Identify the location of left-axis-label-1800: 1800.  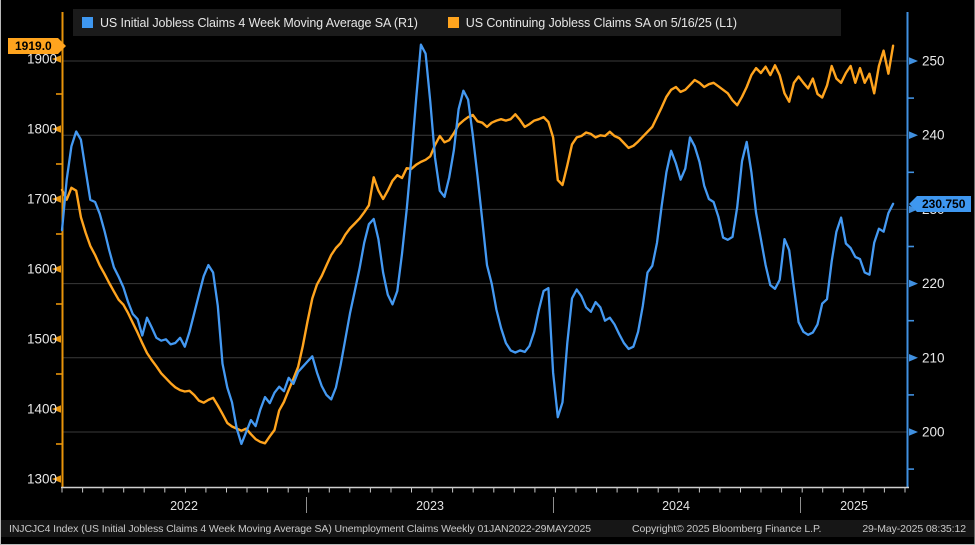
(42, 129).